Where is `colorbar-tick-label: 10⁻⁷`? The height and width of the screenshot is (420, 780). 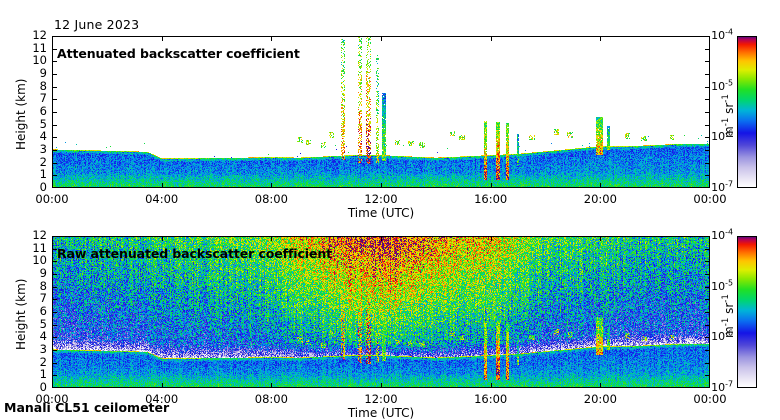 colorbar-tick-label: 10⁻⁷ is located at coordinates (722, 386).